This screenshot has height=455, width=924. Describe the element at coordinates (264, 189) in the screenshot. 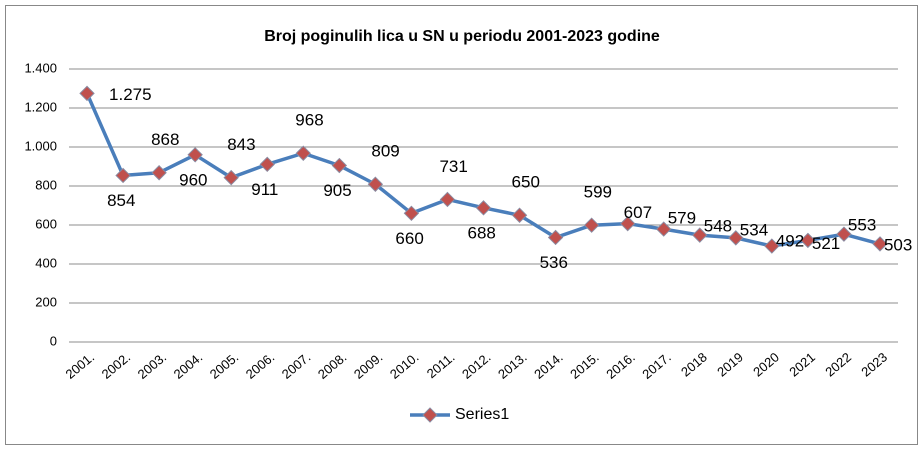

I see `data-label: 911` at that location.